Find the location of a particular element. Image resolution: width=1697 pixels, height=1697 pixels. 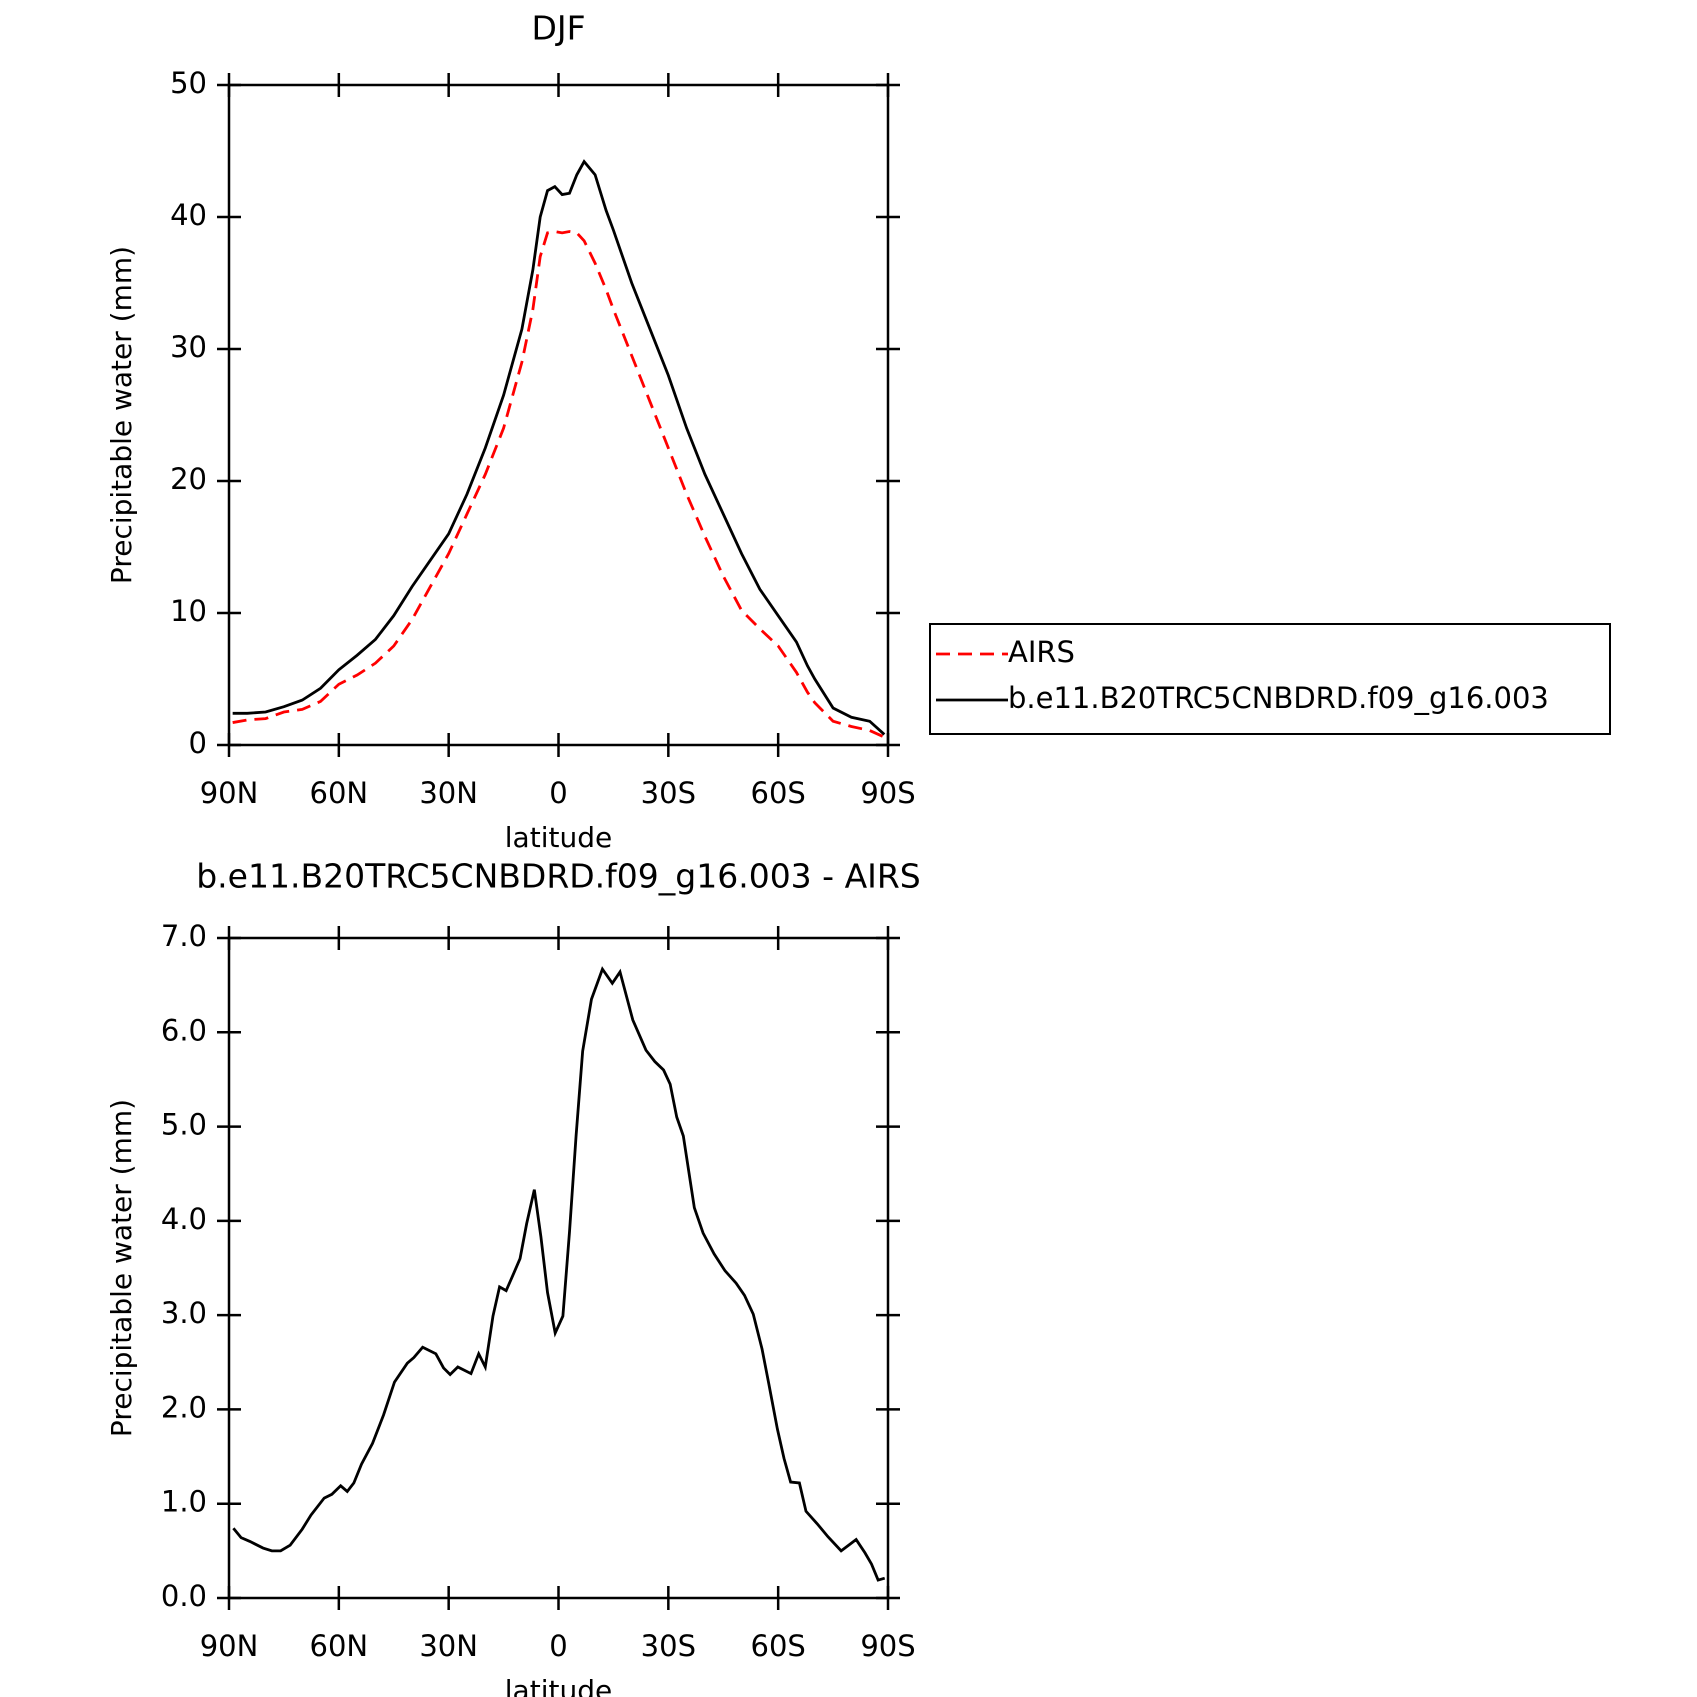

y-tick-label: 2.0 is located at coordinates (184, 1407).